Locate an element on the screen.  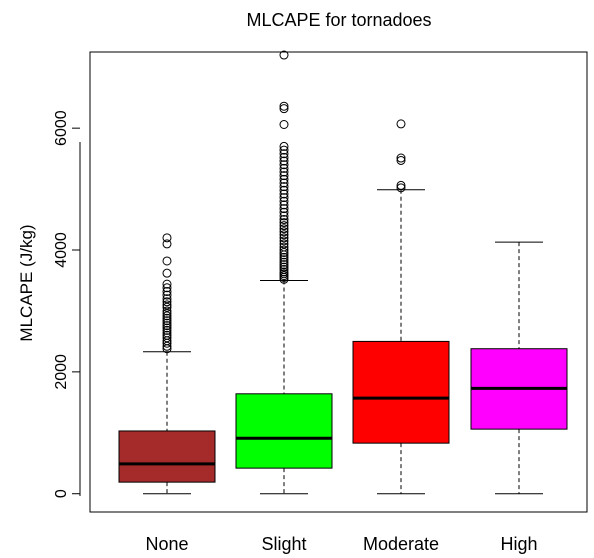
box-moderate is located at coordinates (401, 307).